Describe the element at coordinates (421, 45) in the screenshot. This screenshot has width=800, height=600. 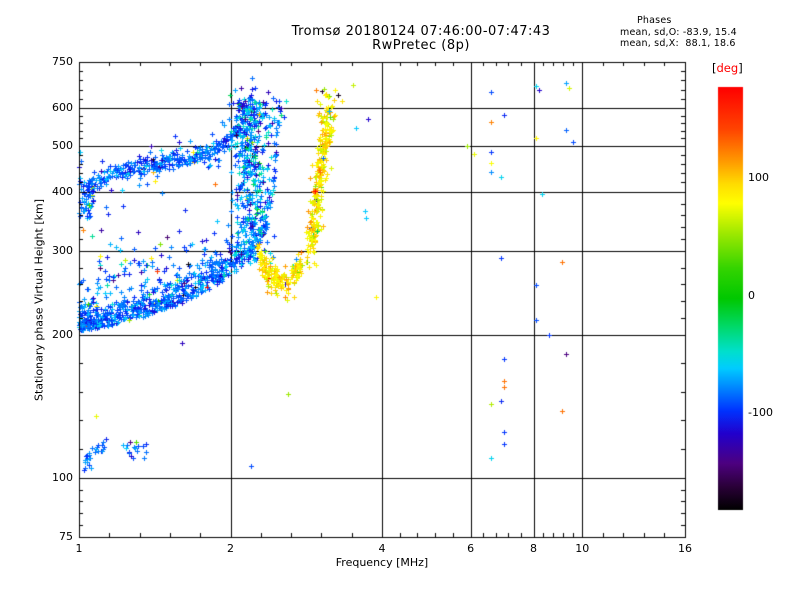
I see `page-subtitle: RwPretec (8p)` at that location.